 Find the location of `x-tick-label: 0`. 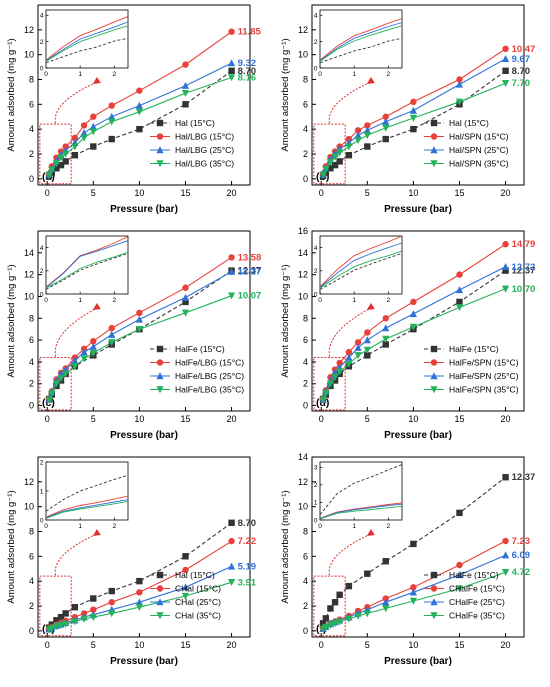

x-tick-label: 0 is located at coordinates (47, 645).